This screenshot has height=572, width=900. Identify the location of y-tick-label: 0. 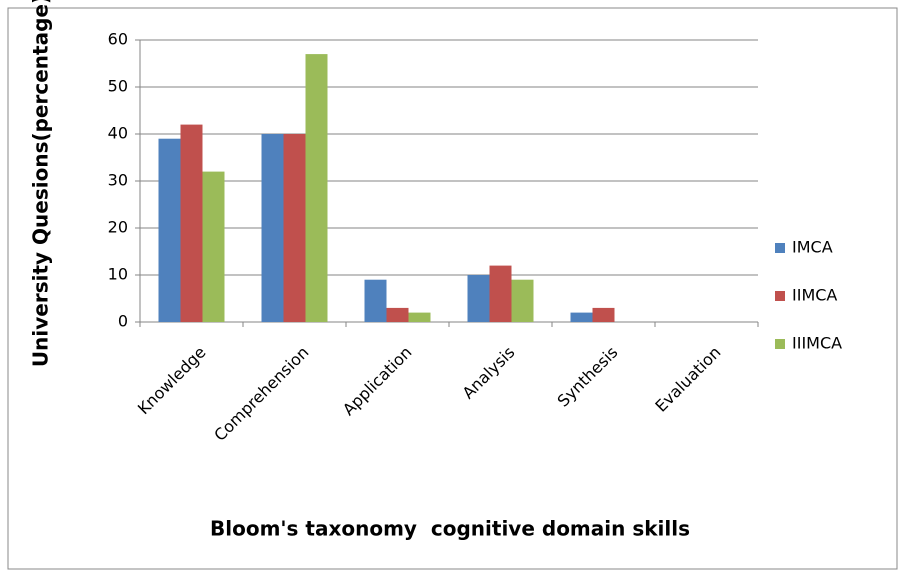
(123, 321).